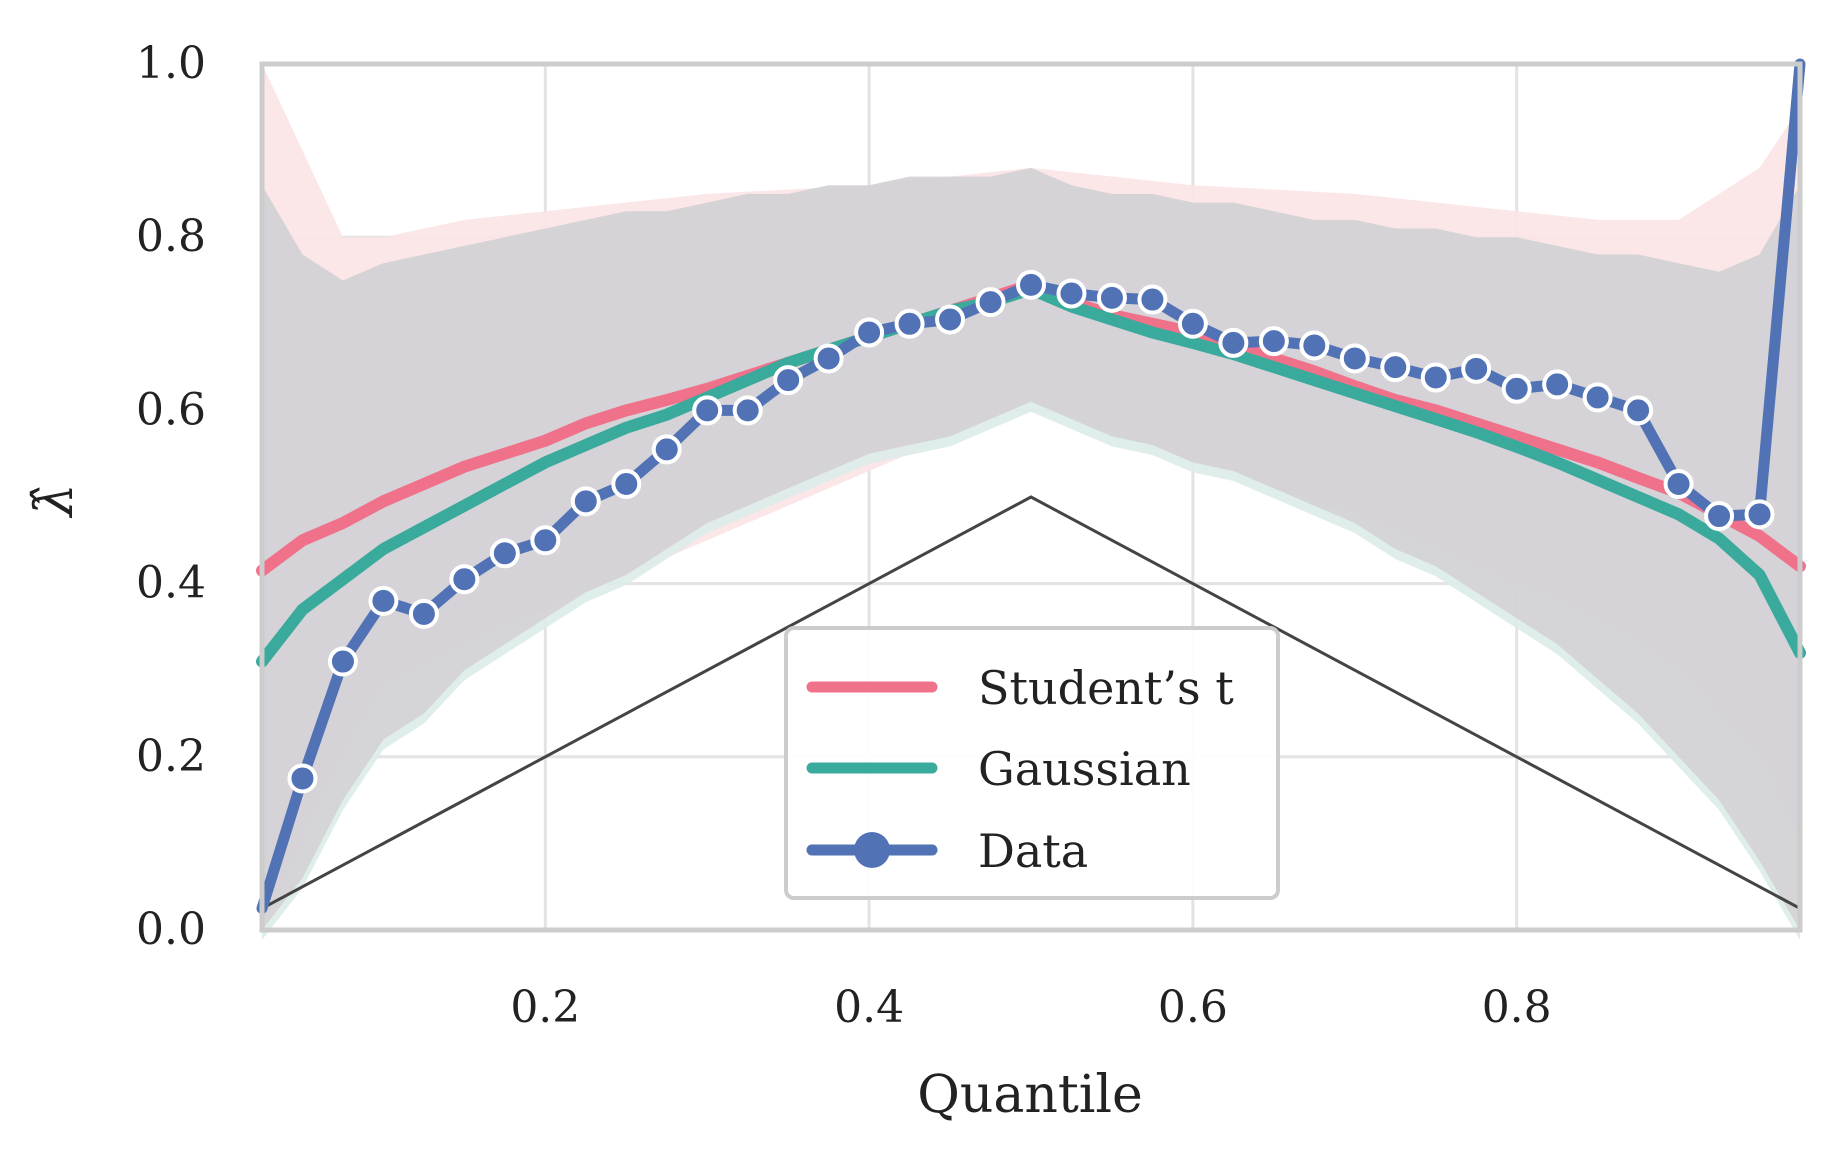  I want to click on y-tick-label-4: 0.8, so click(171, 236).